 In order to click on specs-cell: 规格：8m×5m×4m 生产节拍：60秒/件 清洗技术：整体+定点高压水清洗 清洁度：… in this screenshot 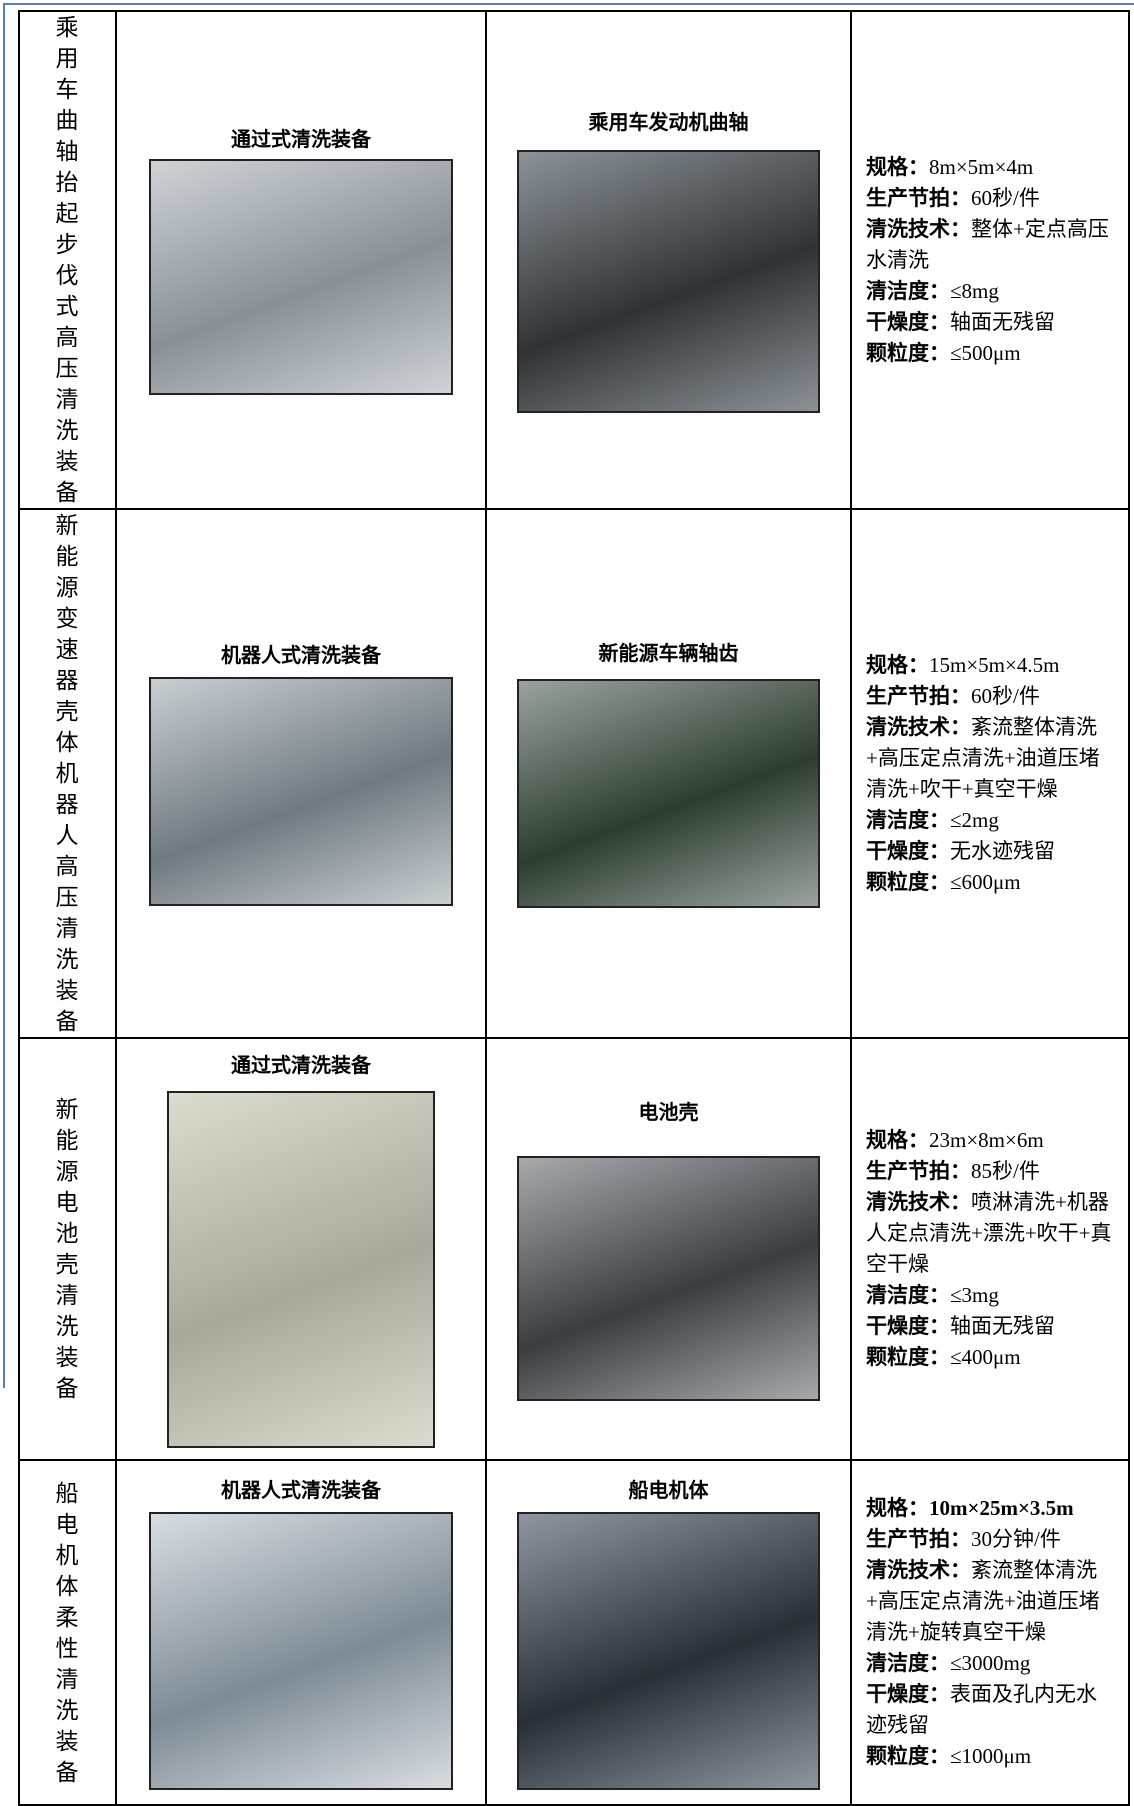, I will do `click(990, 260)`.